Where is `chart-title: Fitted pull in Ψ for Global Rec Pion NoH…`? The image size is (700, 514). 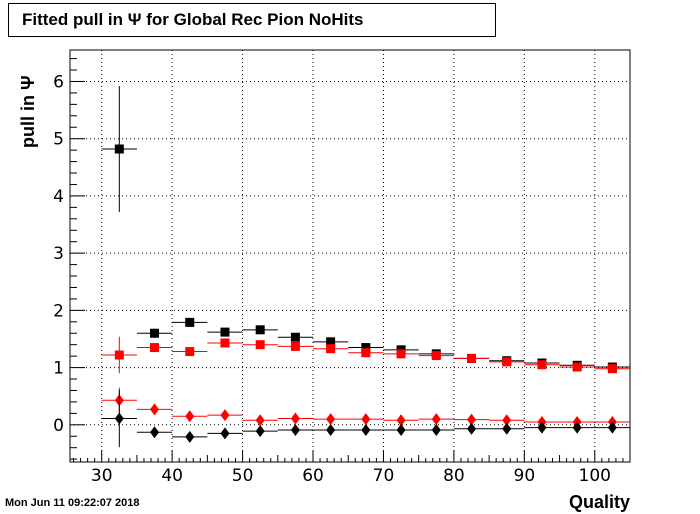 chart-title: Fitted pull in Ψ for Global Rec Pion NoH… is located at coordinates (193, 19).